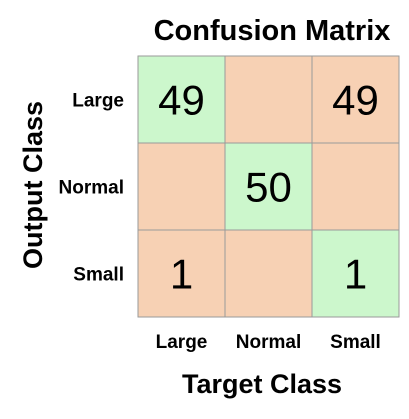 This screenshot has width=409, height=419. I want to click on matrix-cell-small-large, so click(181, 273).